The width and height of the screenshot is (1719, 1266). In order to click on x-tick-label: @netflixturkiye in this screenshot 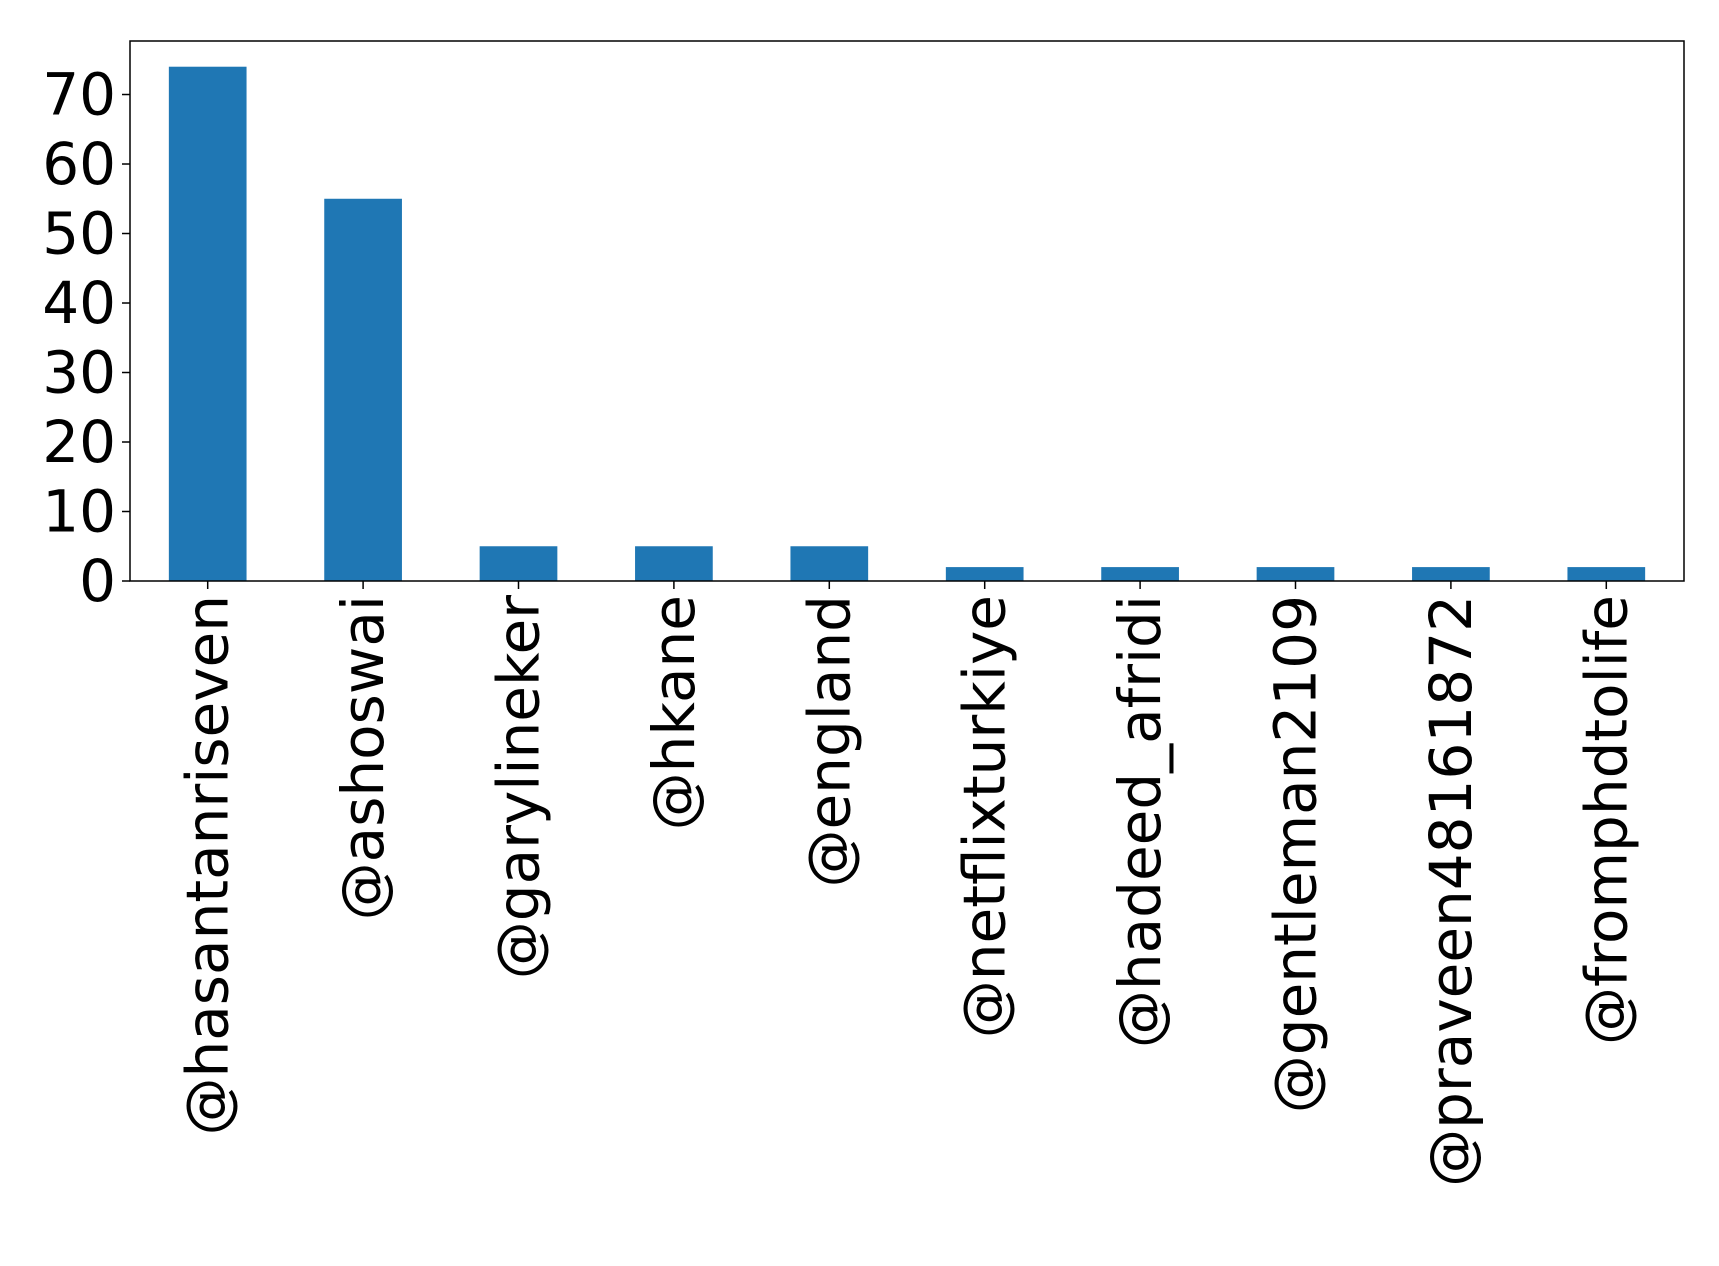, I will do `click(985, 816)`.